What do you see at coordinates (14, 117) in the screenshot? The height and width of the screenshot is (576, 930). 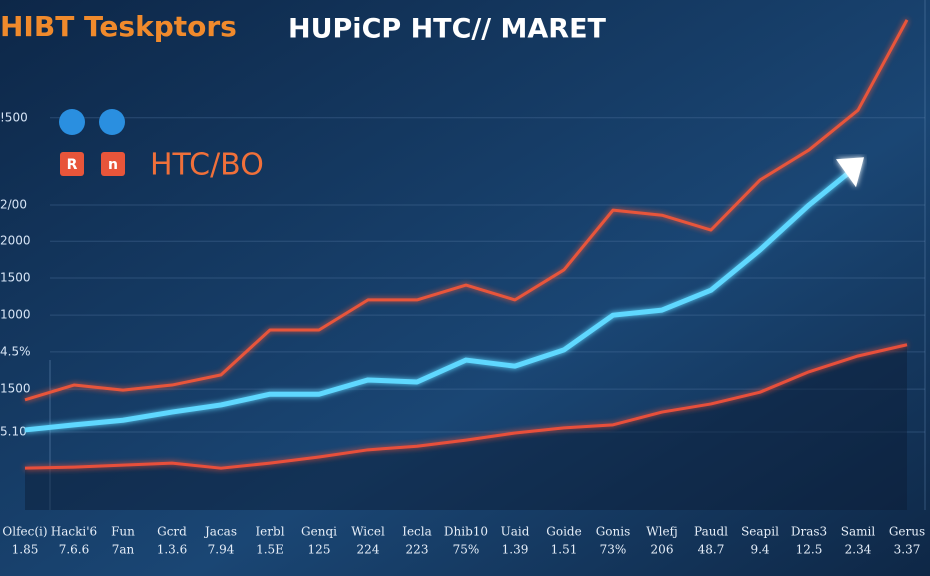 I see `y-tick-label: !500` at bounding box center [14, 117].